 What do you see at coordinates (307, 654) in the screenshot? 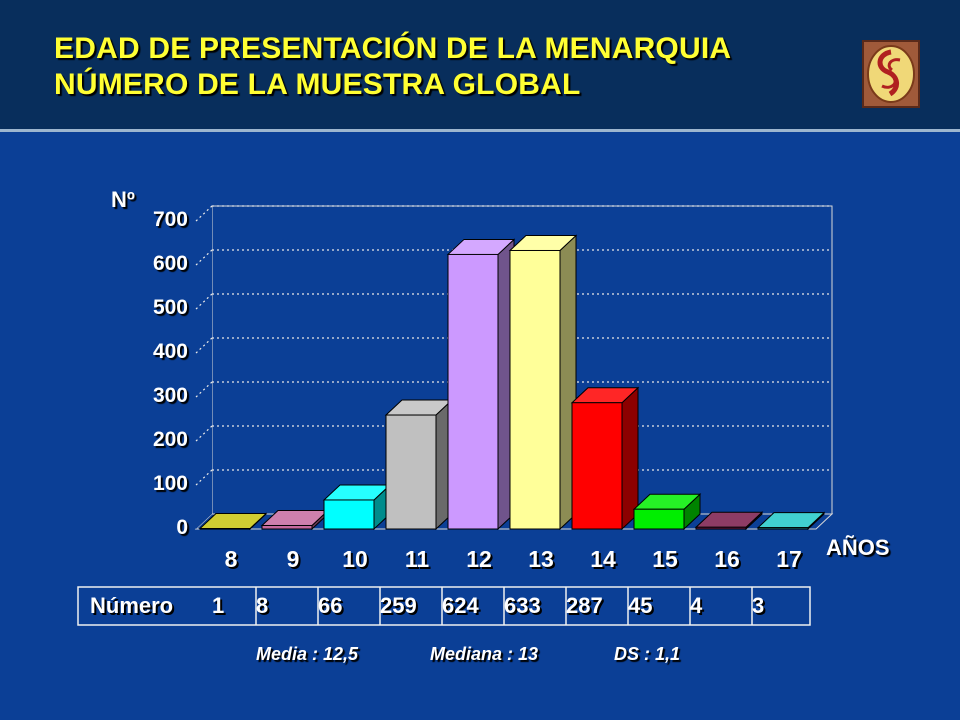
I see `stat-media: Media : 12,5` at bounding box center [307, 654].